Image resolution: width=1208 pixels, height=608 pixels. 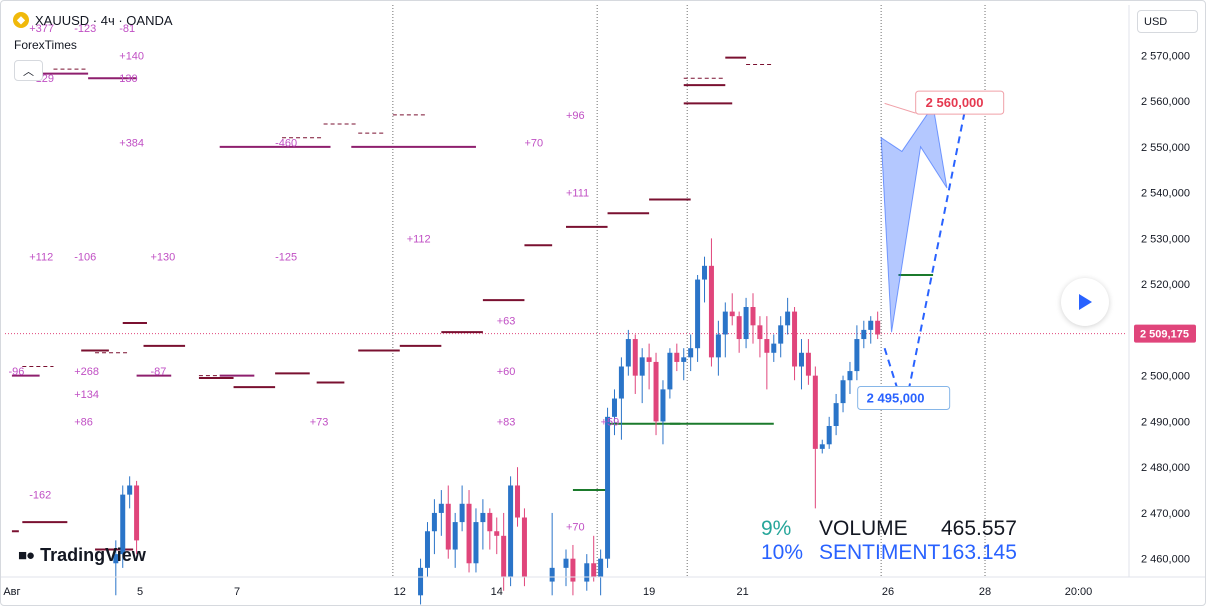 I want to click on support-label-text: 2 495,000, so click(x=896, y=398).